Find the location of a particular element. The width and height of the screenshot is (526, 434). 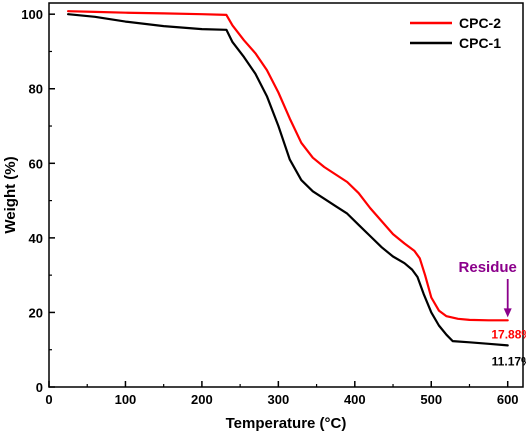

legend-label-cpc-2: CPC-2 is located at coordinates (480, 23).